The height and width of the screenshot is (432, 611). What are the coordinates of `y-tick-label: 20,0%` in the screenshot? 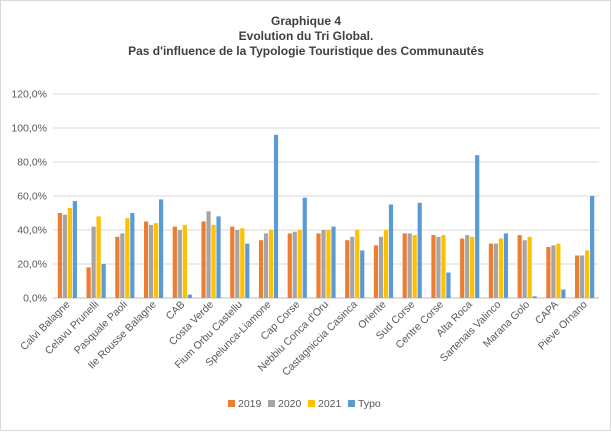 It's located at (32, 265).